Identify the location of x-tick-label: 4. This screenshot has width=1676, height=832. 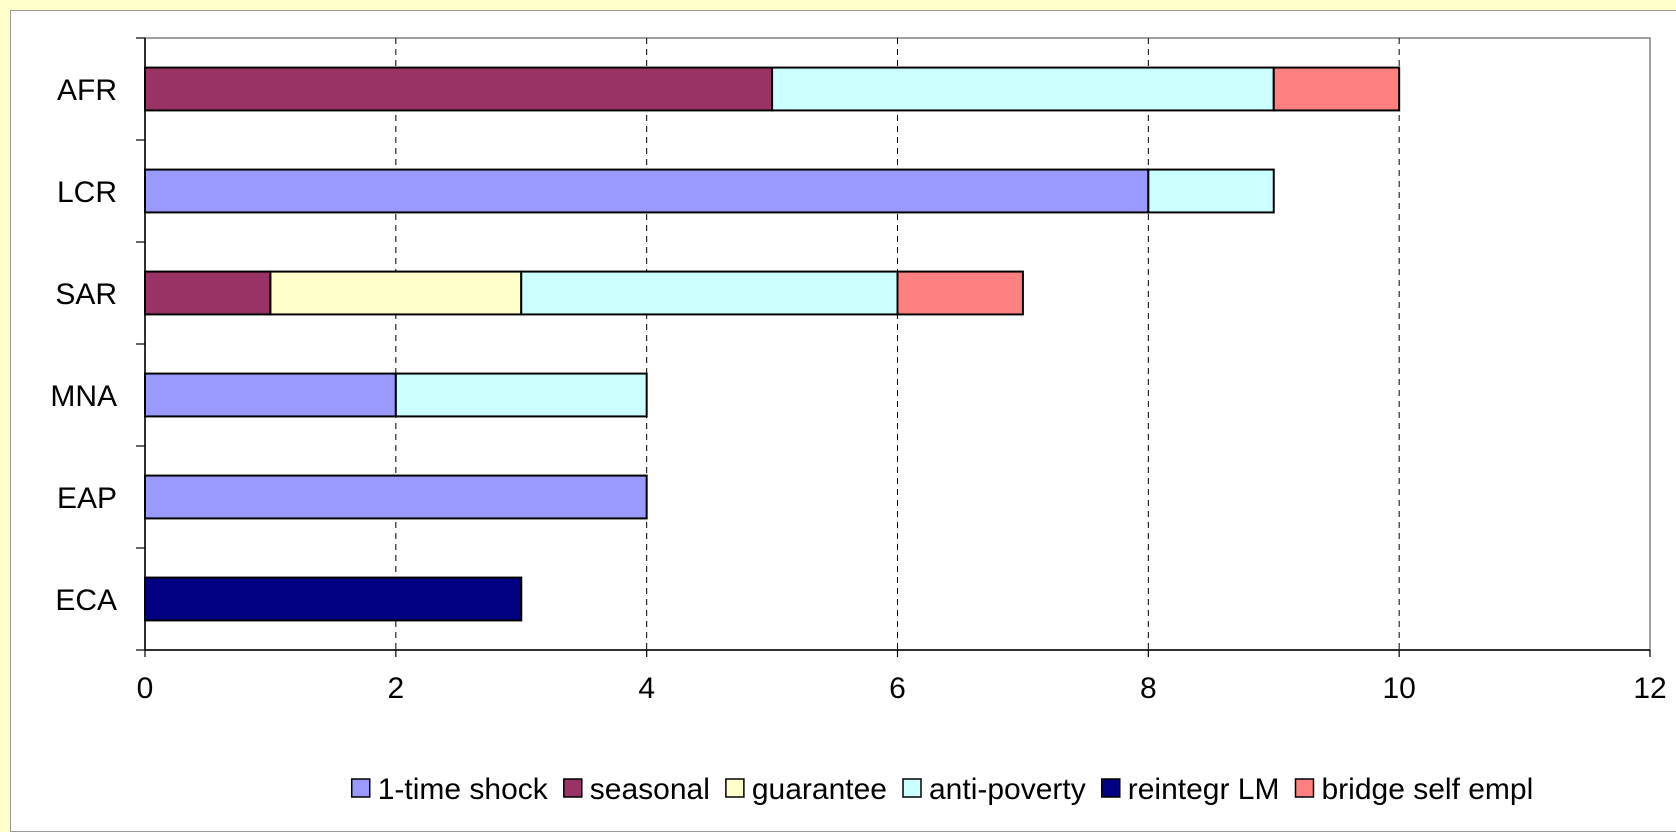
(646, 688).